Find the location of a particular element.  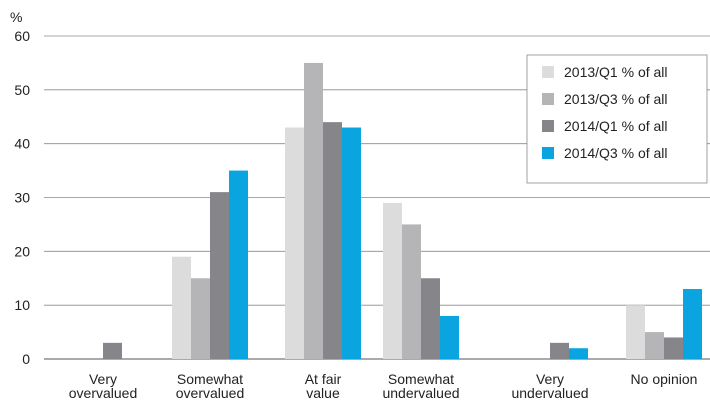

legend-entry-label: 2014/Q3 % of all is located at coordinates (616, 153).